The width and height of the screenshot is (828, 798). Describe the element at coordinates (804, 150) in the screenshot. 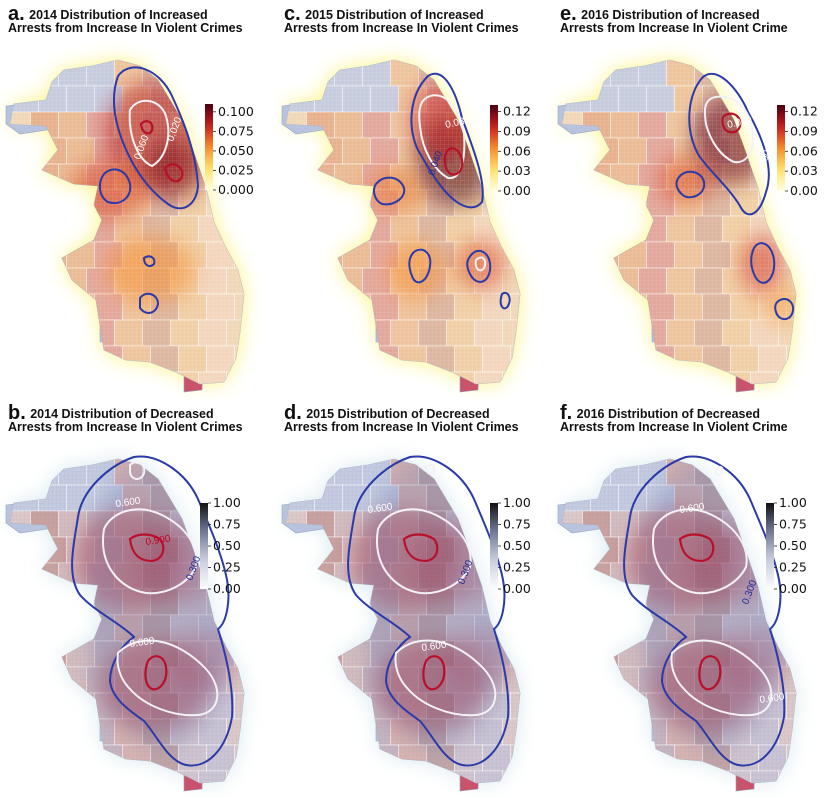

I see `colorbar-tick-label: 0.06` at that location.